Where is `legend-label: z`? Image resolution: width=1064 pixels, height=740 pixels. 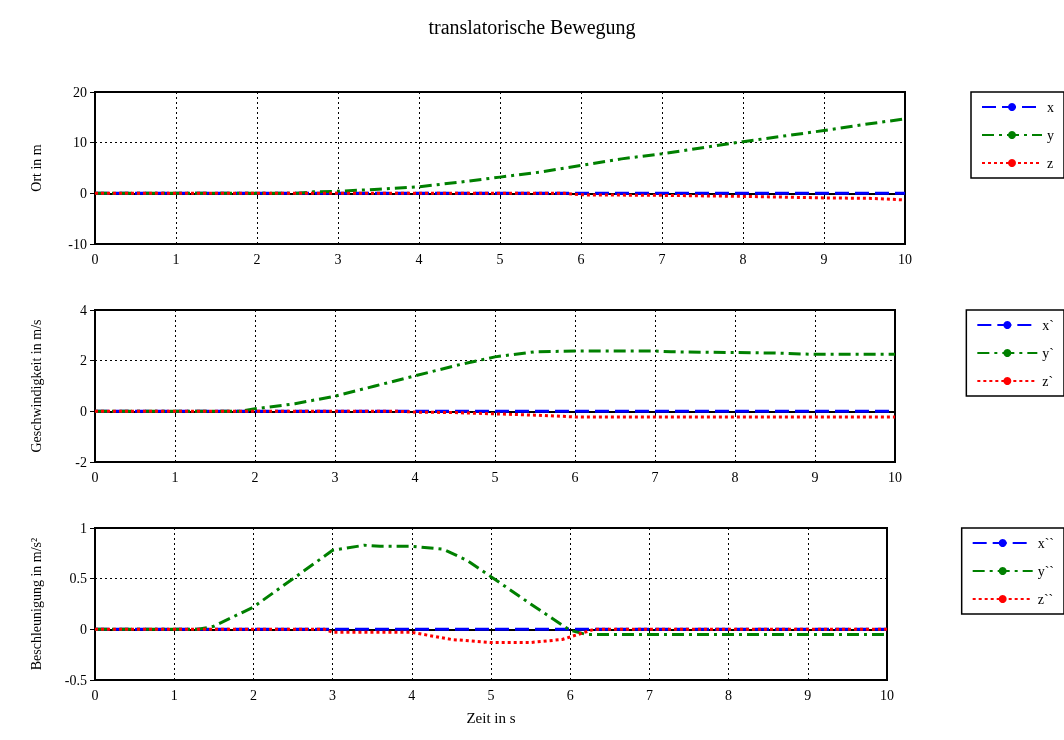 legend-label: z is located at coordinates (1050, 163).